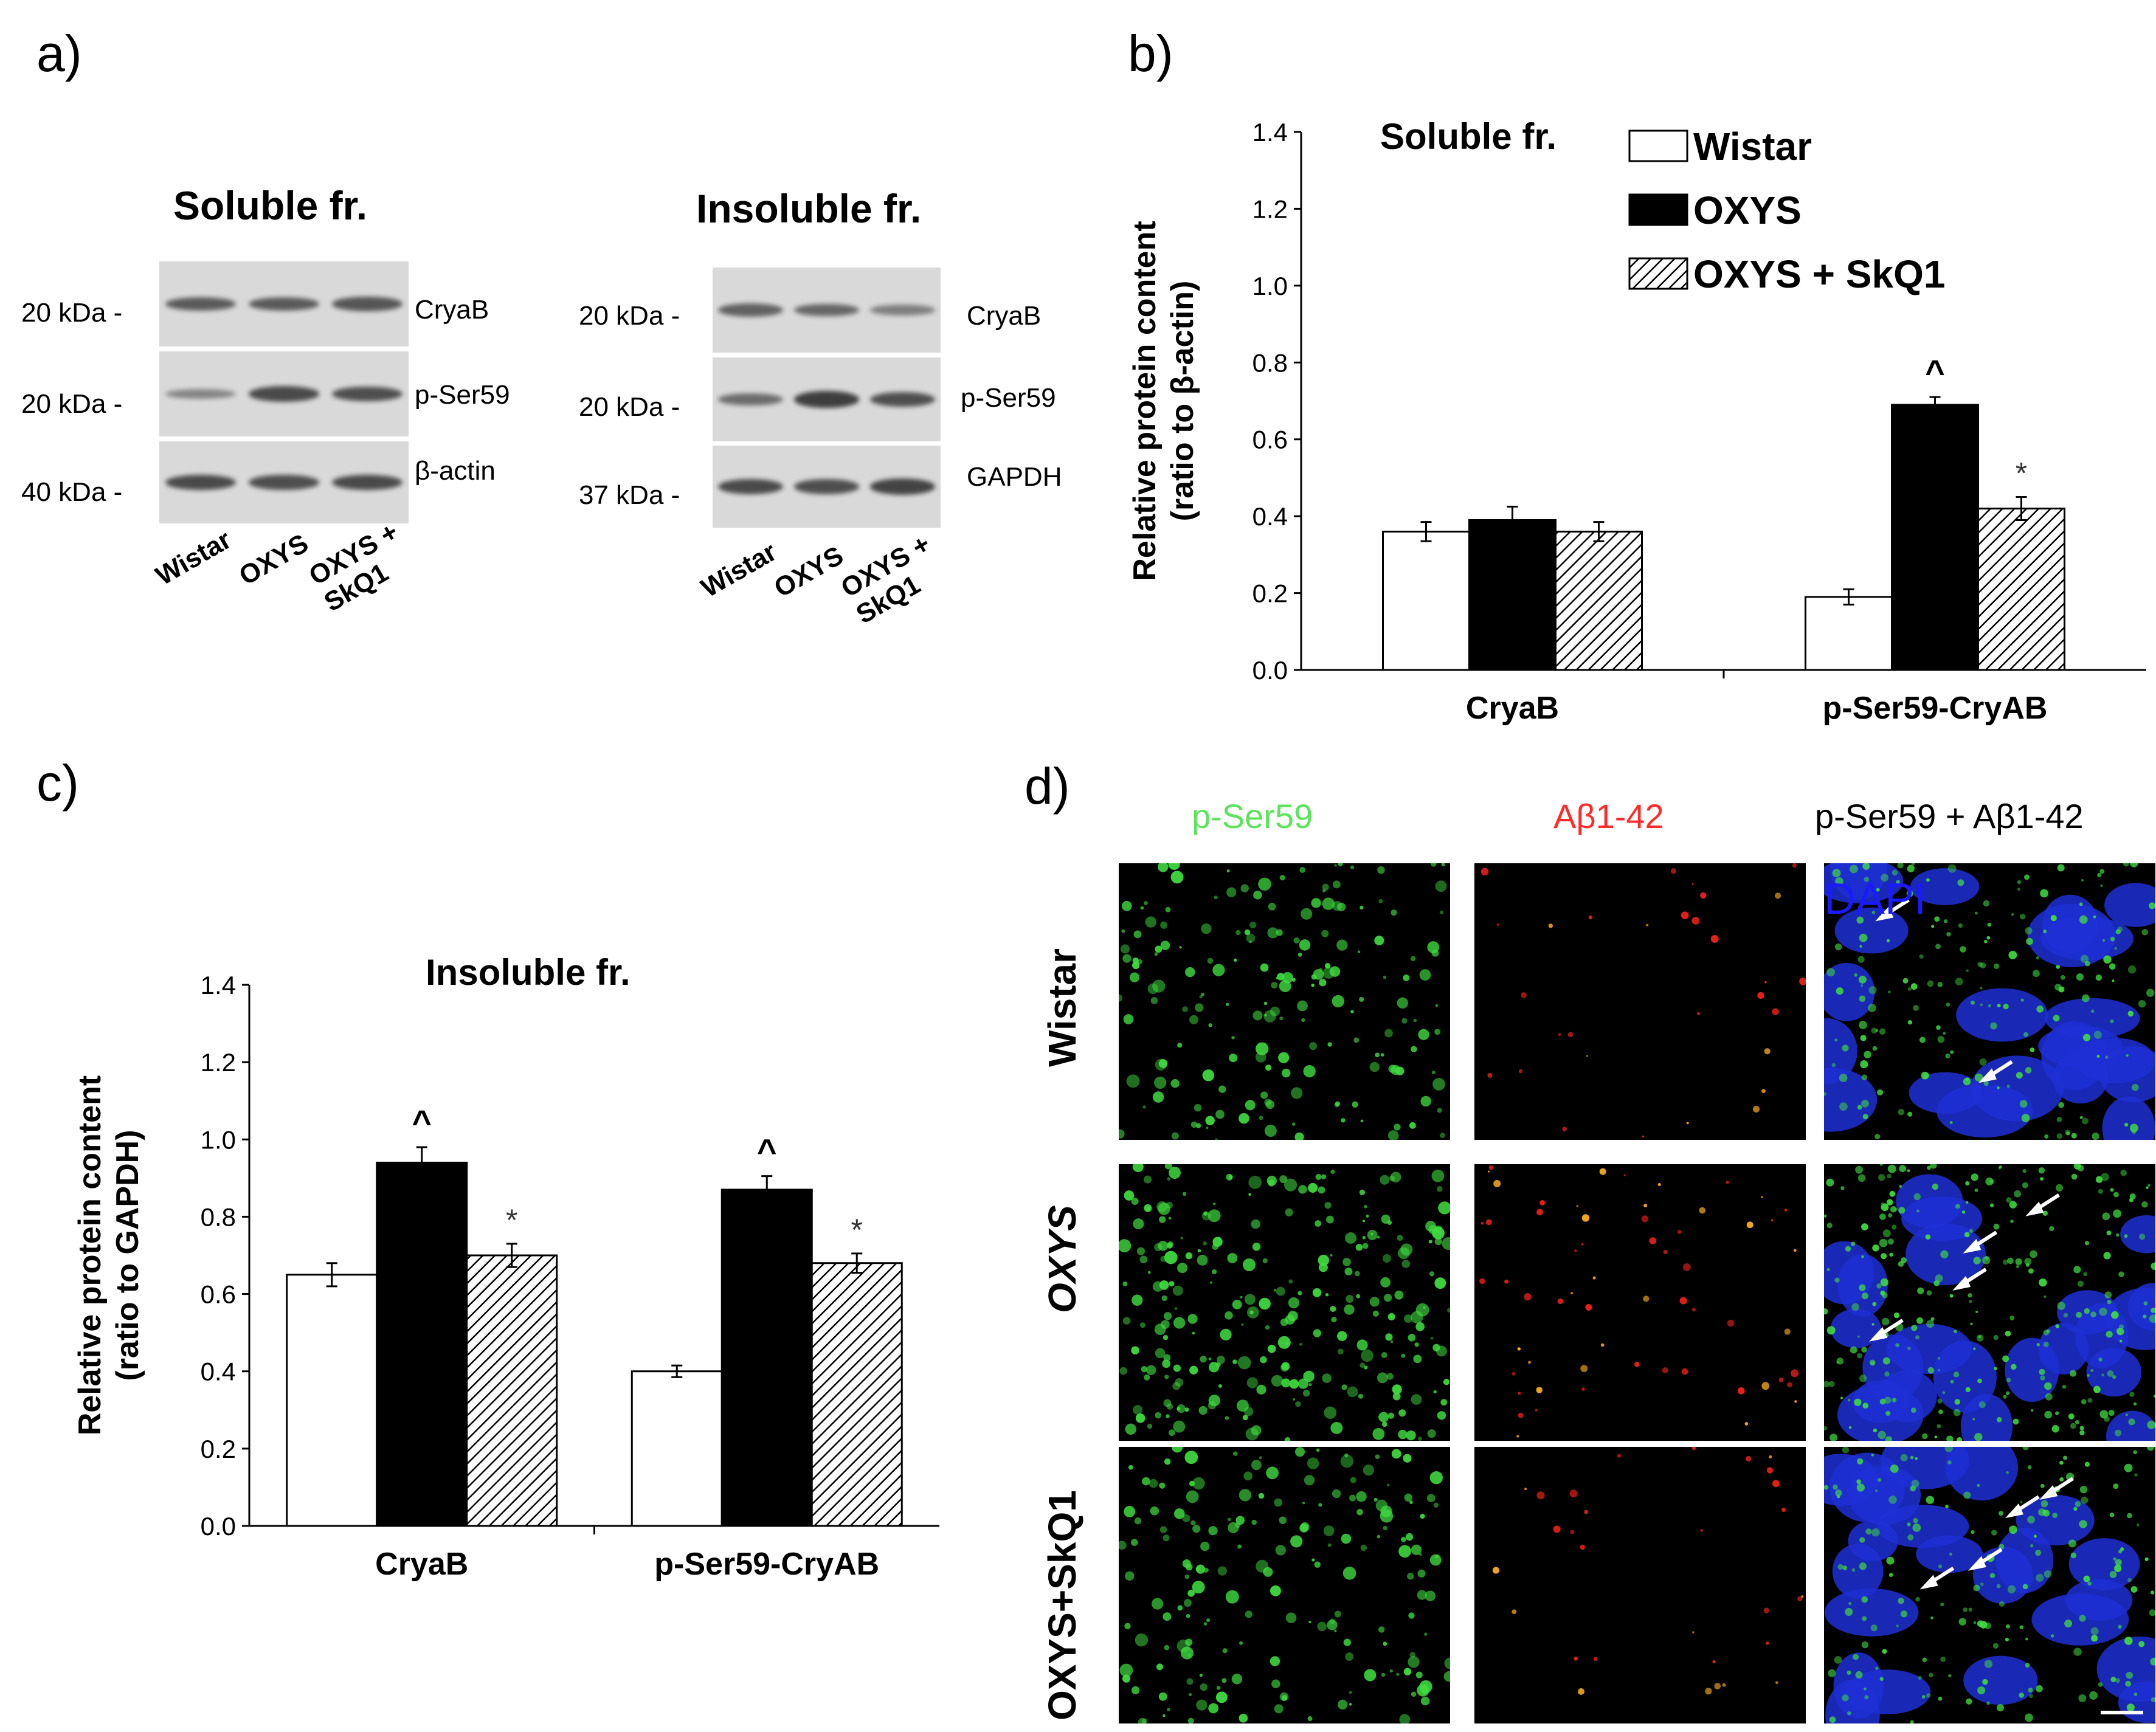  I want to click on y-axis-label: (ratio to GAPDH), so click(128, 1255).